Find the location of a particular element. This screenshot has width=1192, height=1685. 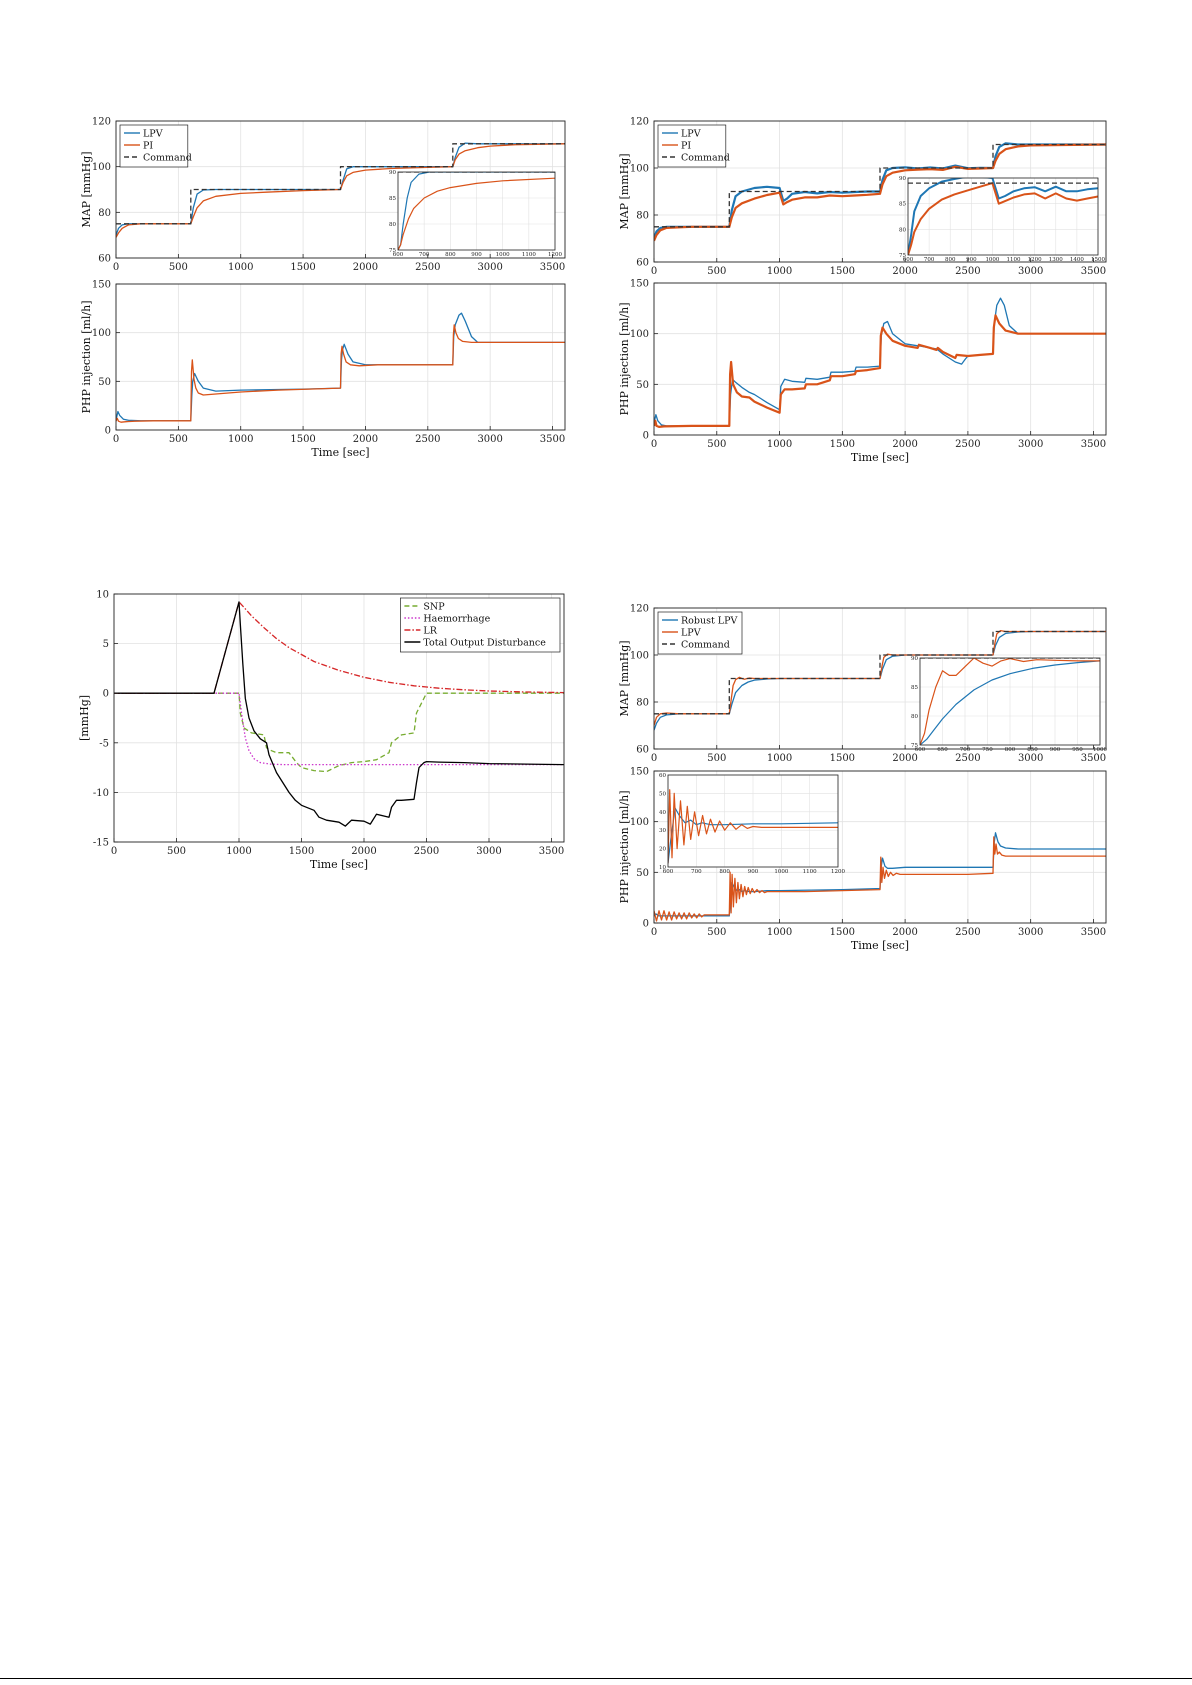

series-line-lr is located at coordinates (339, 647).